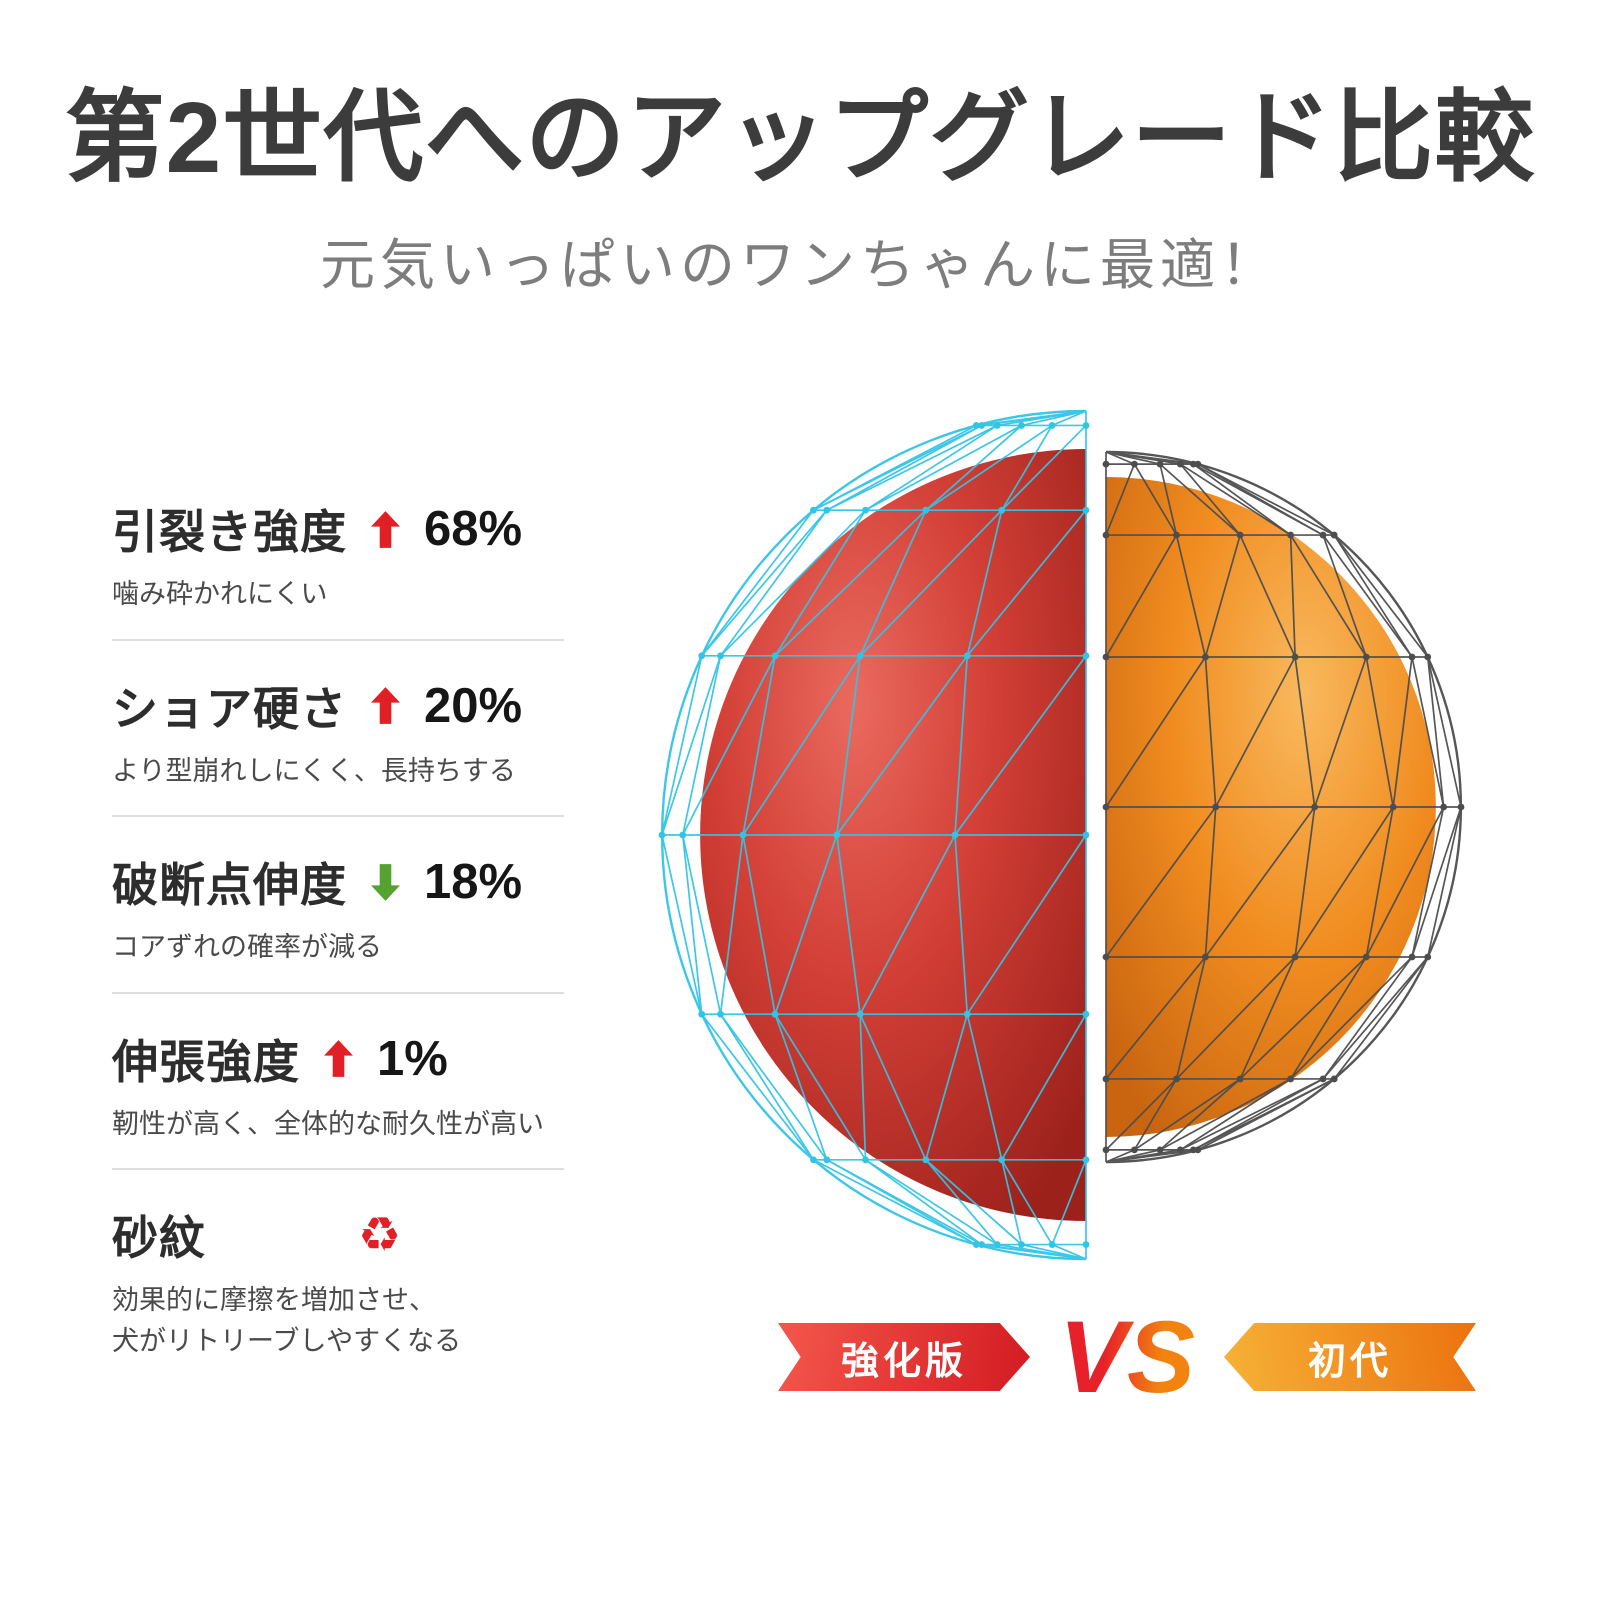 The width and height of the screenshot is (1600, 1600). Describe the element at coordinates (800, 138) in the screenshot. I see `page-title: 第2世代へのアップグレード比較` at that location.